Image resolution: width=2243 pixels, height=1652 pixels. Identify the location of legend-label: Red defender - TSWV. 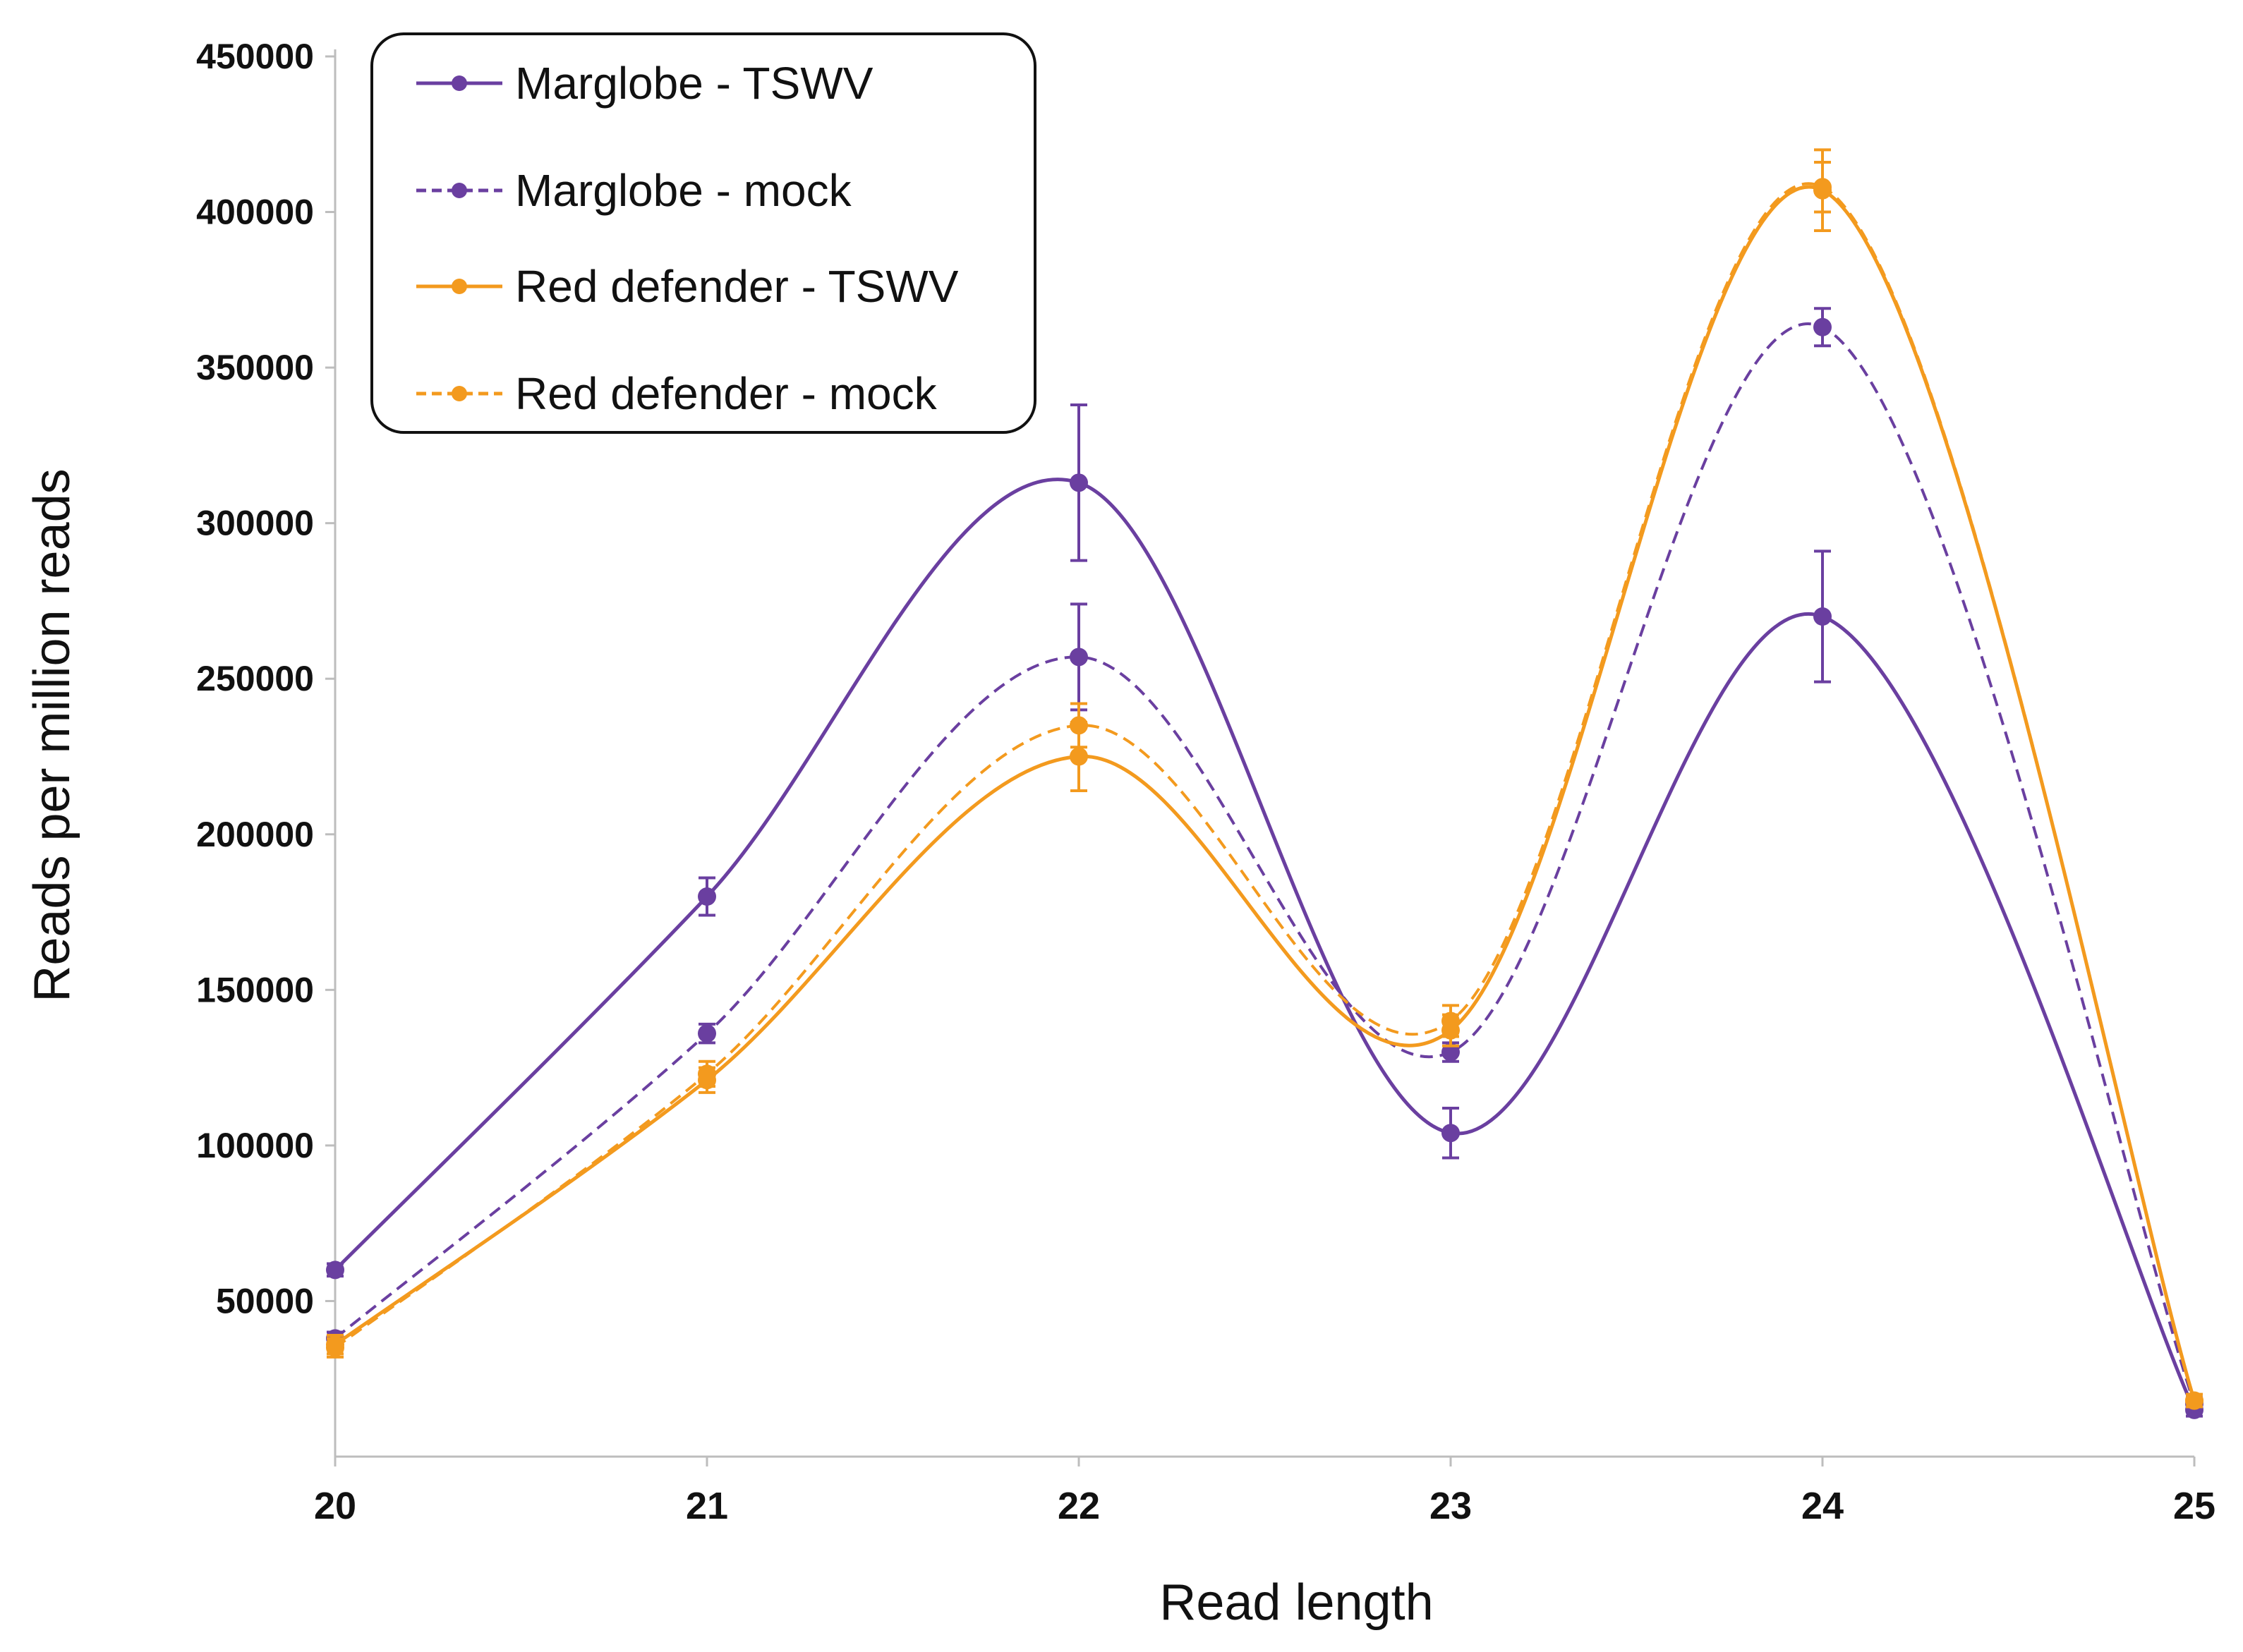
(737, 286).